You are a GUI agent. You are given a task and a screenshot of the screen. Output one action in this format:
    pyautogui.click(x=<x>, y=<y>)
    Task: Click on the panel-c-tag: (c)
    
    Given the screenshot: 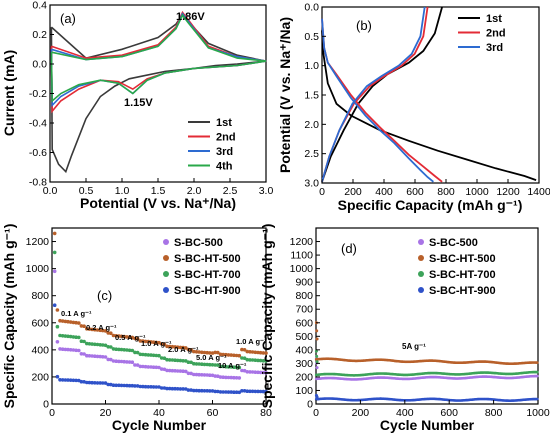 What is the action you would take?
    pyautogui.click(x=104, y=295)
    